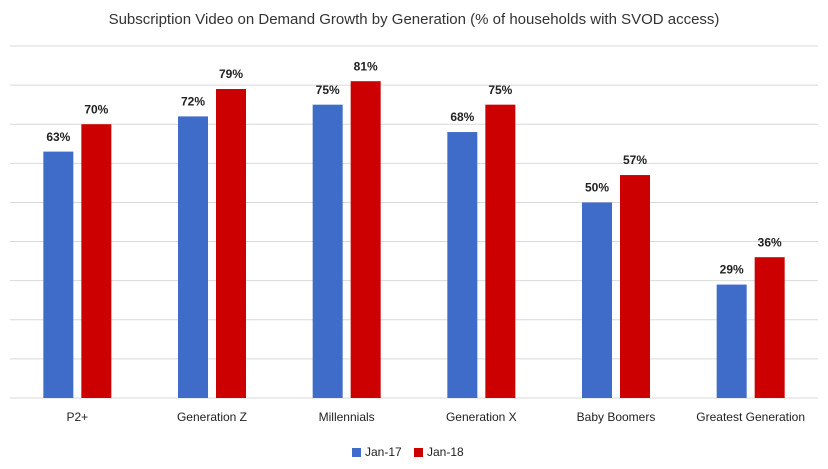 The width and height of the screenshot is (828, 469). Describe the element at coordinates (231, 74) in the screenshot. I see `value-label: 79%` at that location.